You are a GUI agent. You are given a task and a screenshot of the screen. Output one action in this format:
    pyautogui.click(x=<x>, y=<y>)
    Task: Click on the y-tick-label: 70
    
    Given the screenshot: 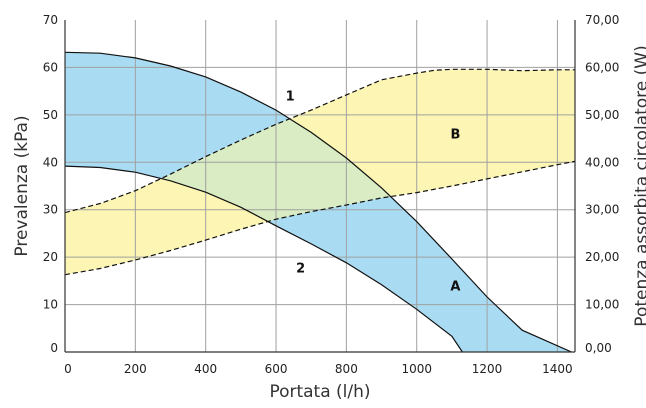 What is the action you would take?
    pyautogui.click(x=50, y=20)
    